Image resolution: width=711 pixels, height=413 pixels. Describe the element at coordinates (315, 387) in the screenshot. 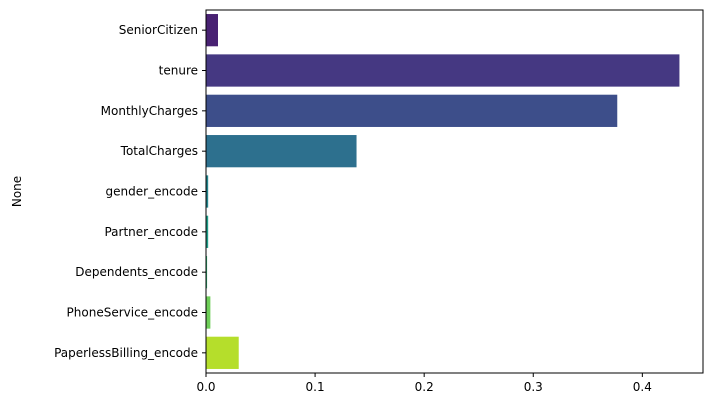

I see `x-tick-label: 0.1` at that location.